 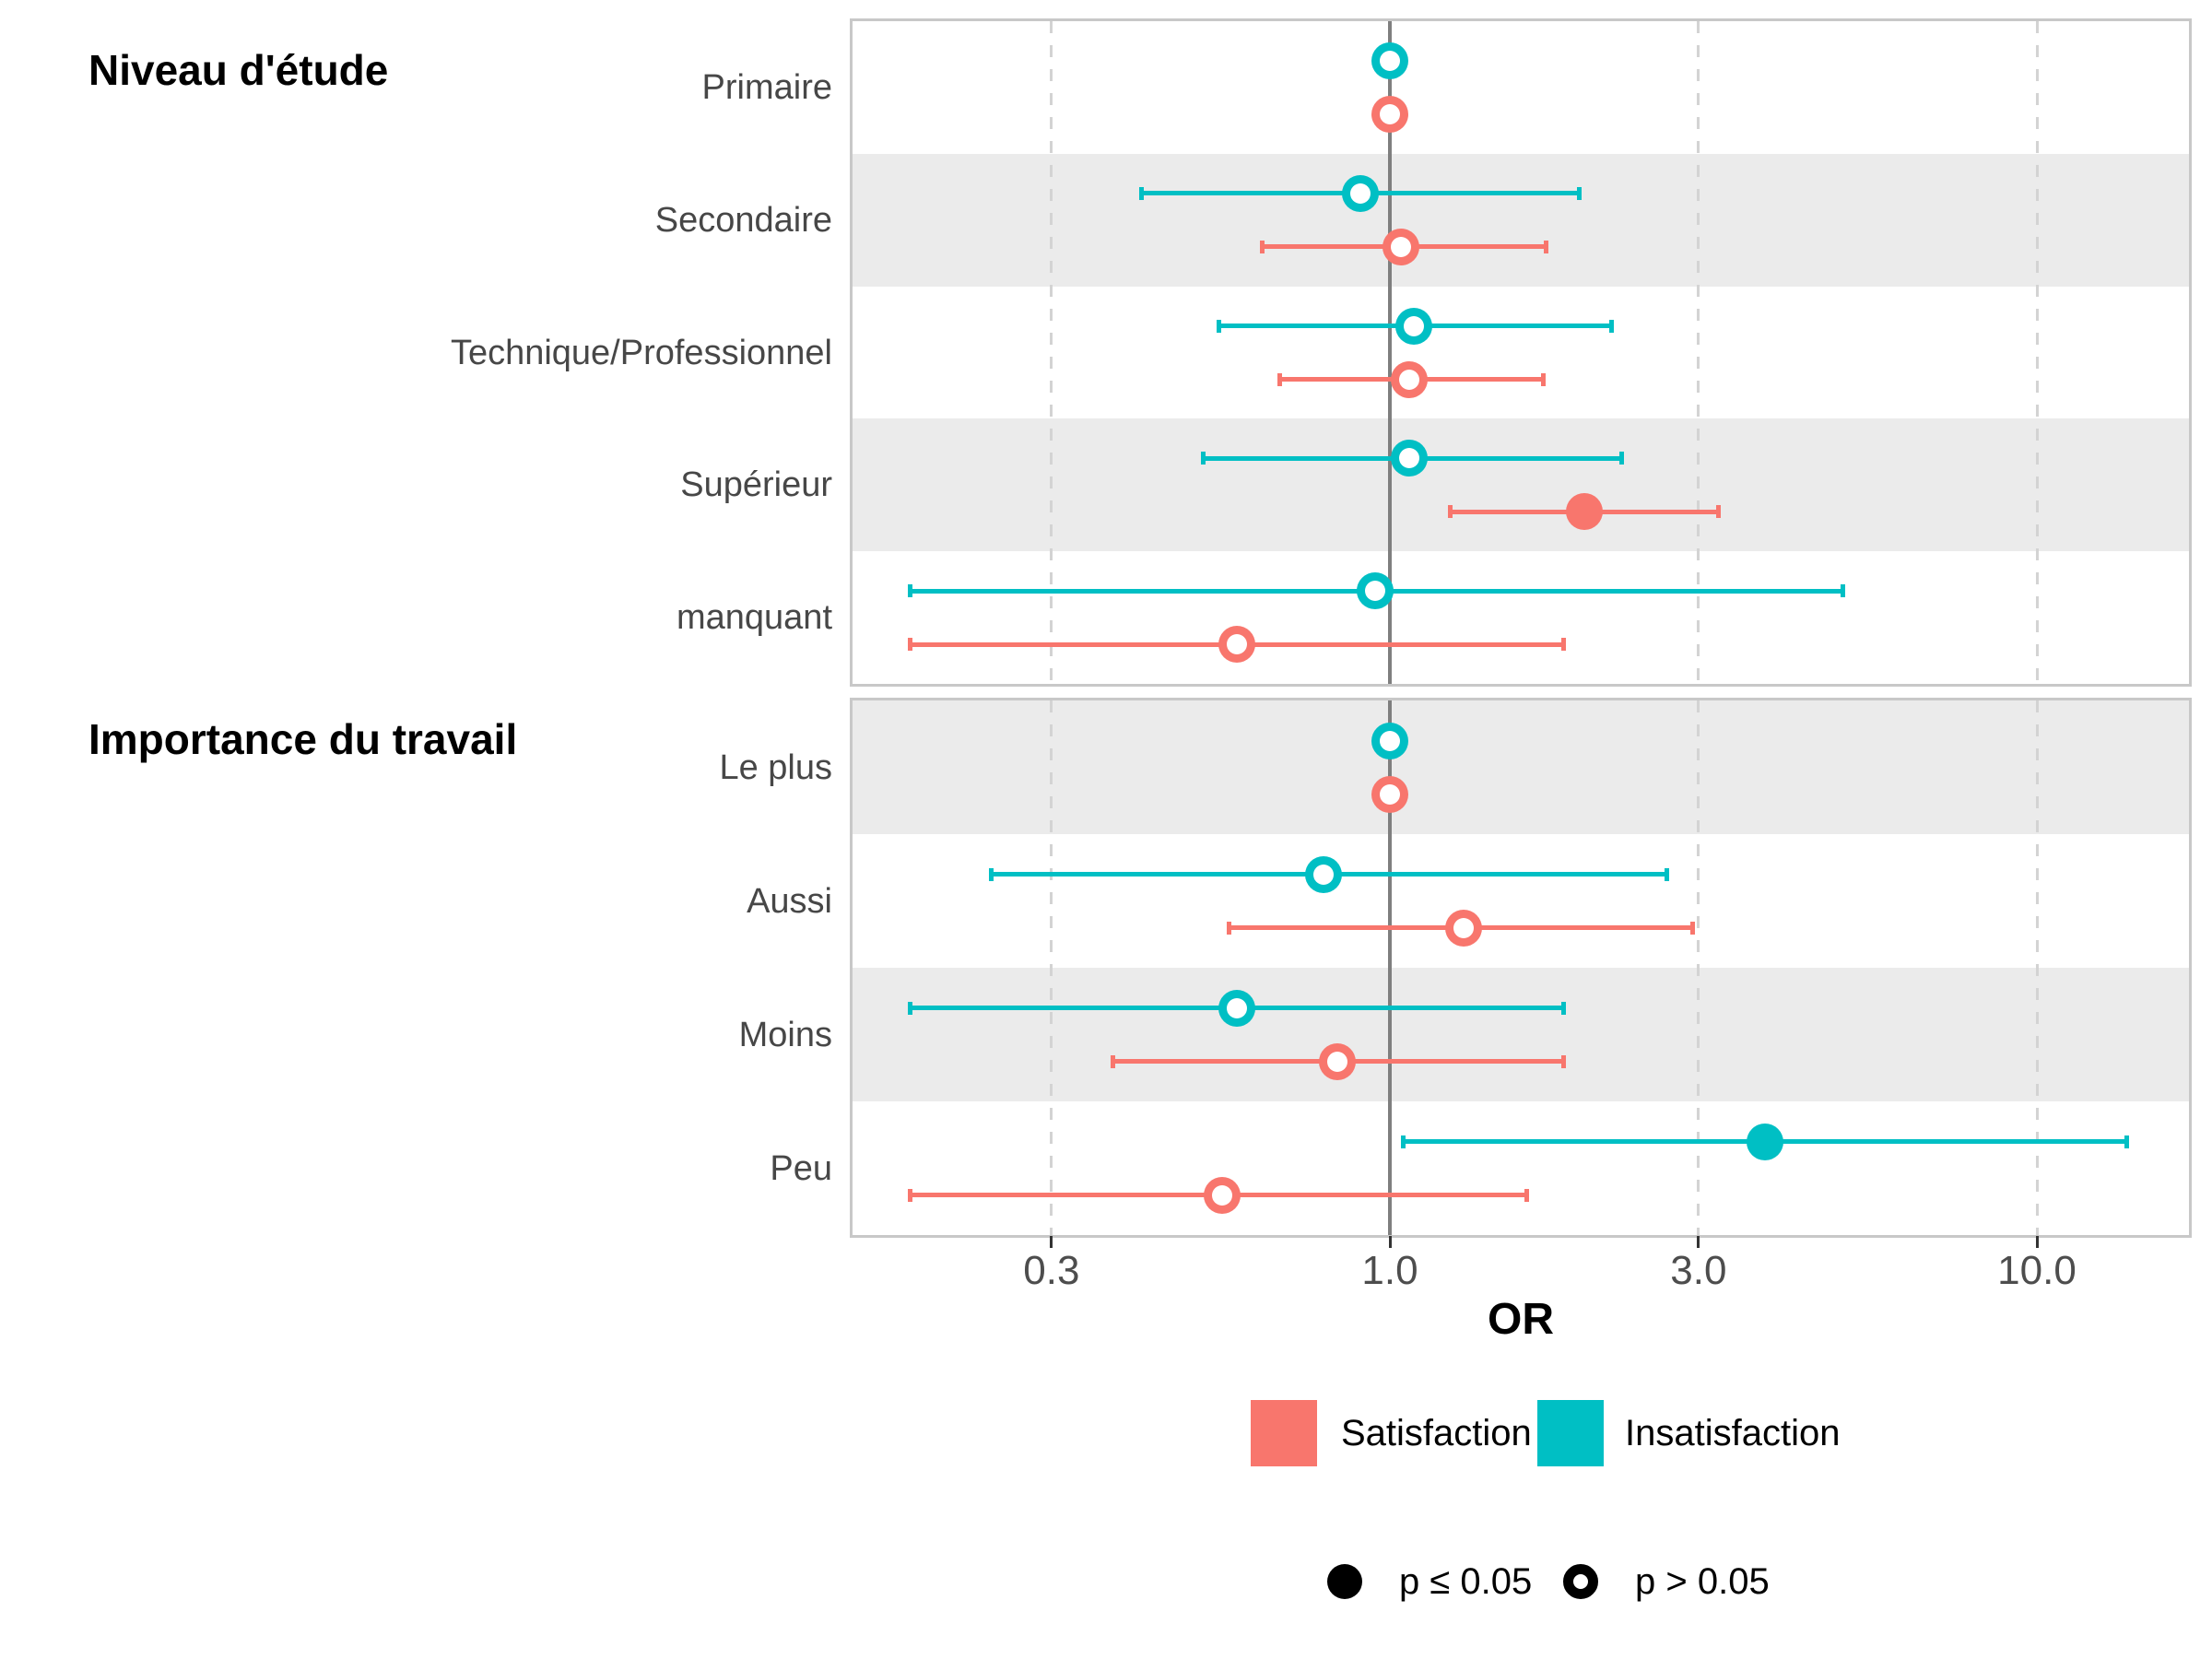 I want to click on x-tick-label: 0.3, so click(x=1051, y=1270).